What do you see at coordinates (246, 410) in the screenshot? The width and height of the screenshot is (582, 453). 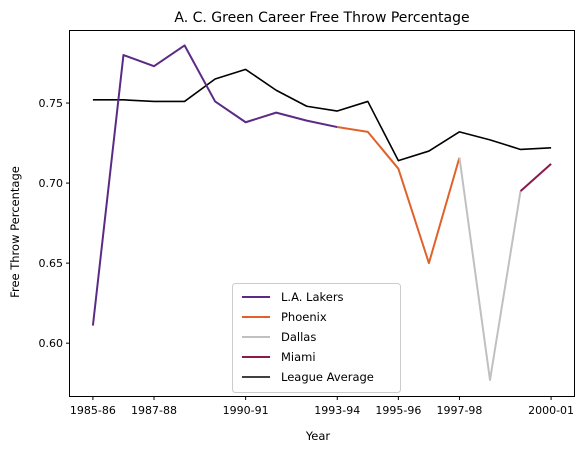 I see `x-tick-label: 1990-91` at bounding box center [246, 410].